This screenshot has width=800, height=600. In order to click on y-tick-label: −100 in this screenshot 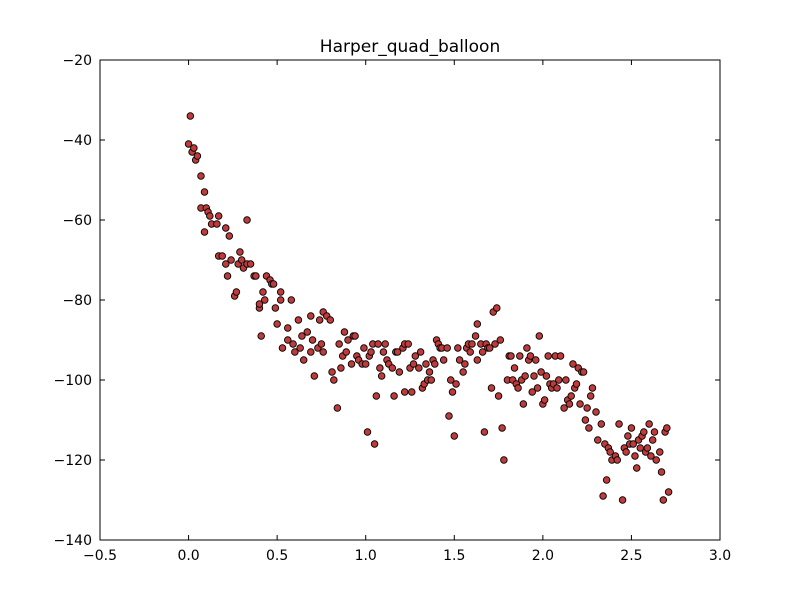, I will do `click(73, 381)`.